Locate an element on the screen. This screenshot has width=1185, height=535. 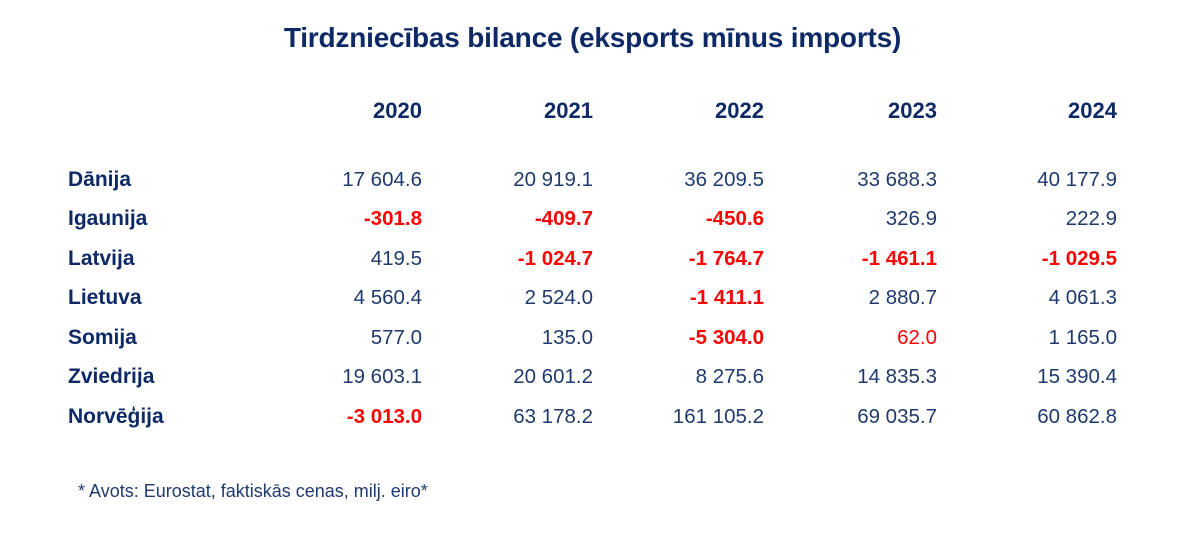
value-cell: 326.9 is located at coordinates (911, 219).